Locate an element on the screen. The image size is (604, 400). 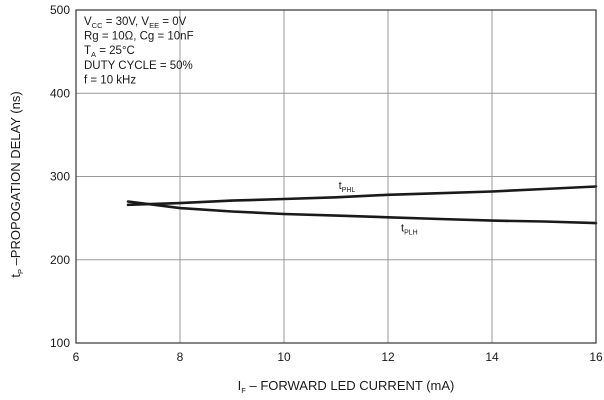
series-layer is located at coordinates (362, 205).